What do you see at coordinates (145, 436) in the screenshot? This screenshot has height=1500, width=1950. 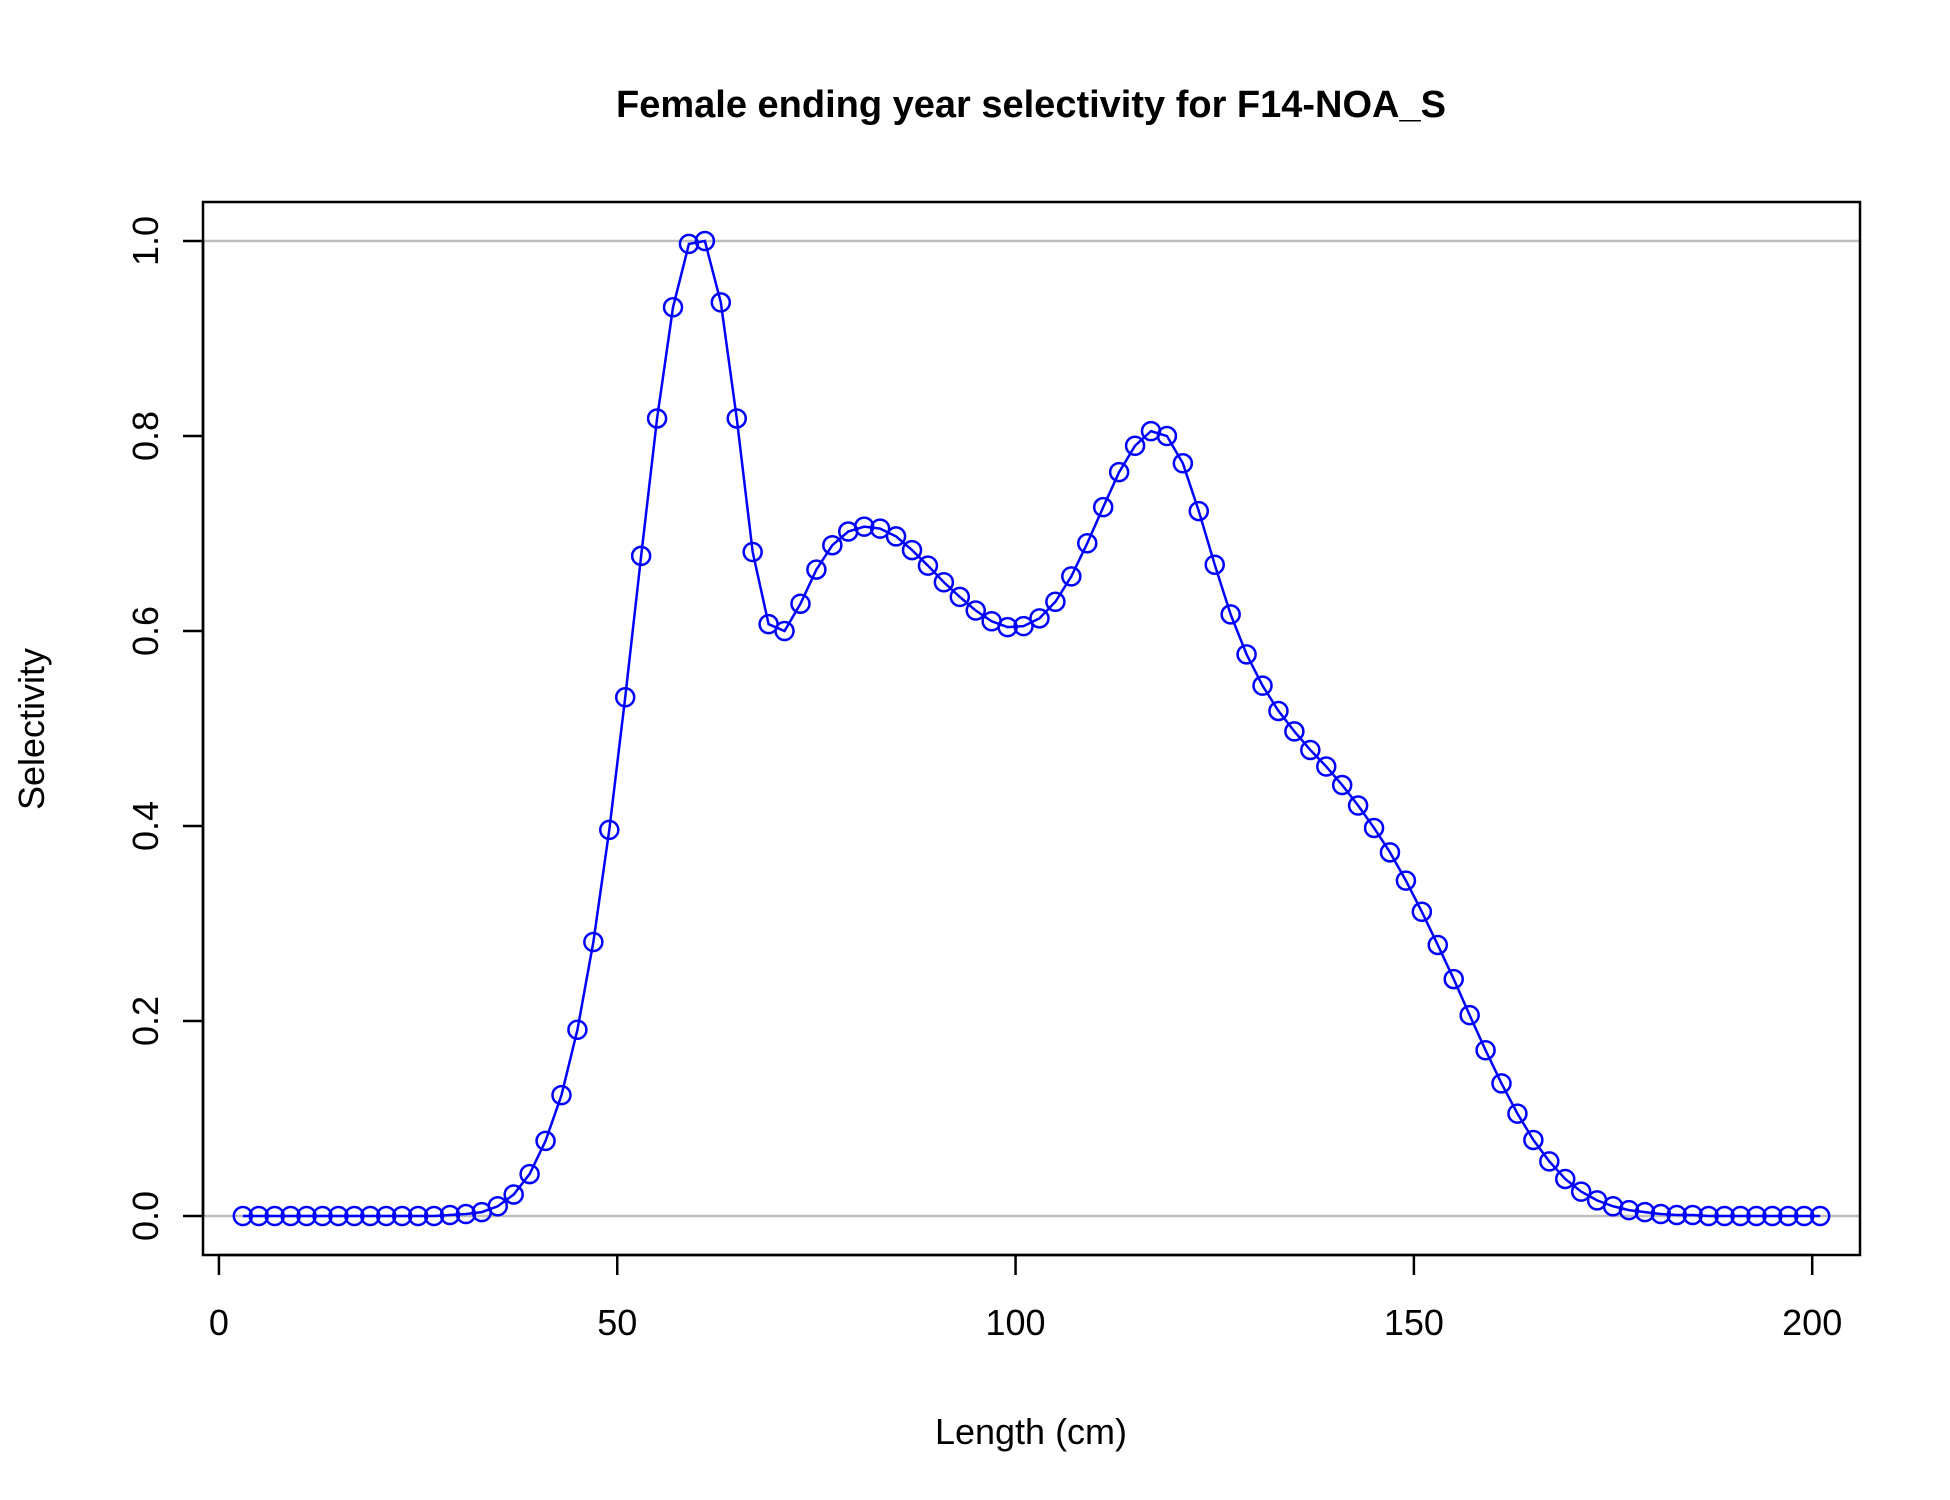 I see `y-tick-label: 0.8` at bounding box center [145, 436].